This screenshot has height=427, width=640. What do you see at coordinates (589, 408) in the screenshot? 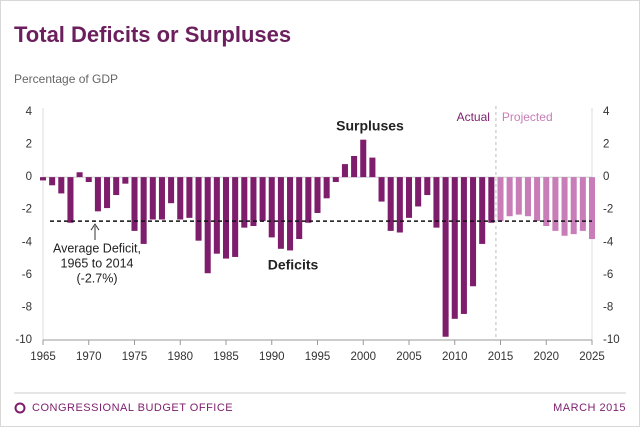
I see `footer-right: MARCH 2015` at bounding box center [589, 408].